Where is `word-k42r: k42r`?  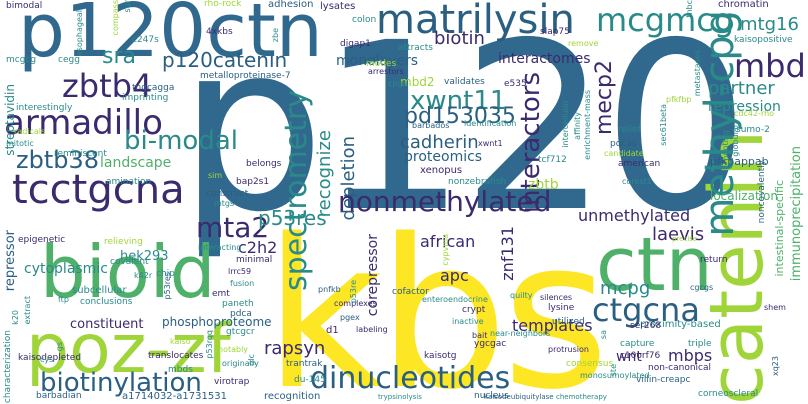 word-k42r: k42r is located at coordinates (143, 275).